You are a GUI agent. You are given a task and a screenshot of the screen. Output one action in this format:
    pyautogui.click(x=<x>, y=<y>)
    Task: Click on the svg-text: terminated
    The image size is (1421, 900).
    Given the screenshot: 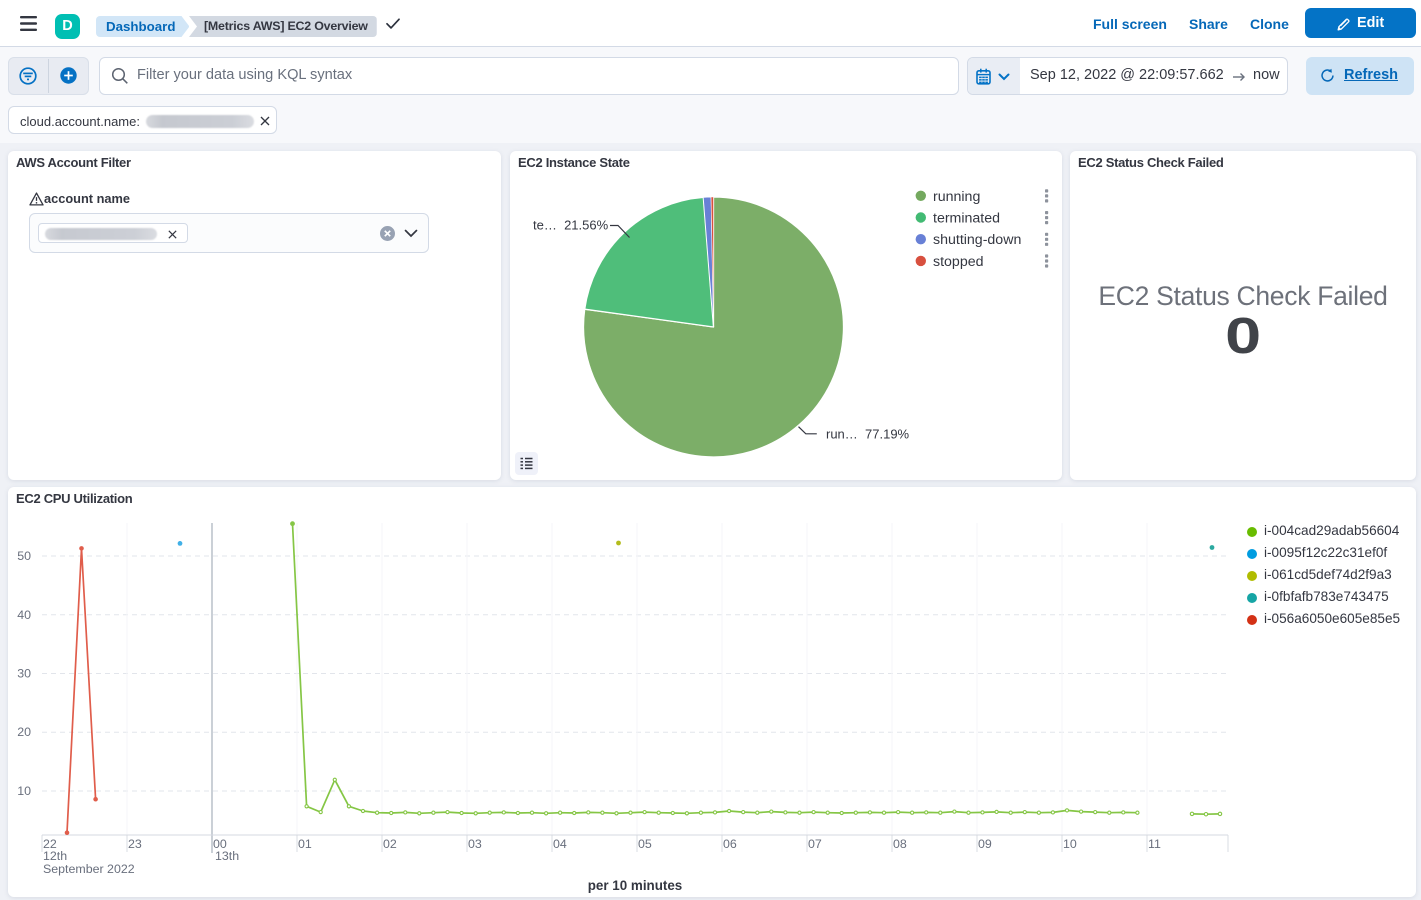 What is the action you would take?
    pyautogui.click(x=966, y=219)
    